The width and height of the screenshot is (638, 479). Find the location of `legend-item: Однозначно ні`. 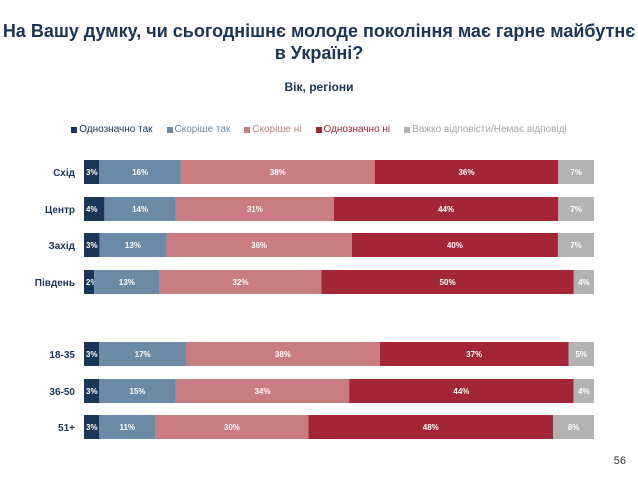

legend-item: Однозначно ні is located at coordinates (353, 129).